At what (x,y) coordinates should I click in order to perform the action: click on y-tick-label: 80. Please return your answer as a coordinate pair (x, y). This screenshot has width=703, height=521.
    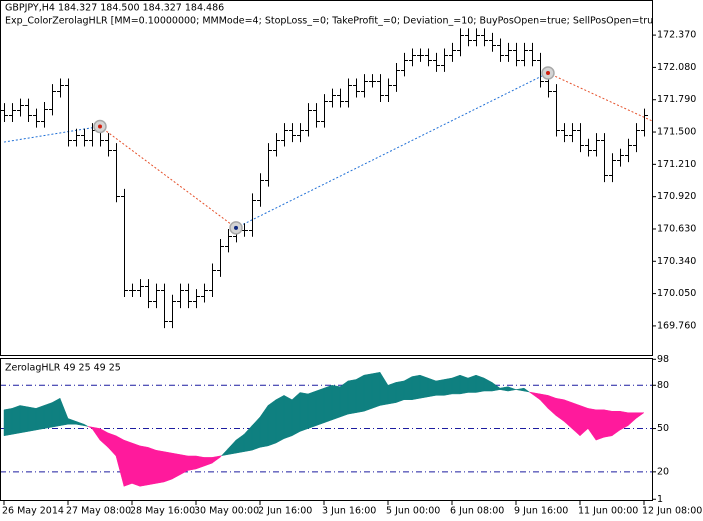
    Looking at the image, I should click on (663, 385).